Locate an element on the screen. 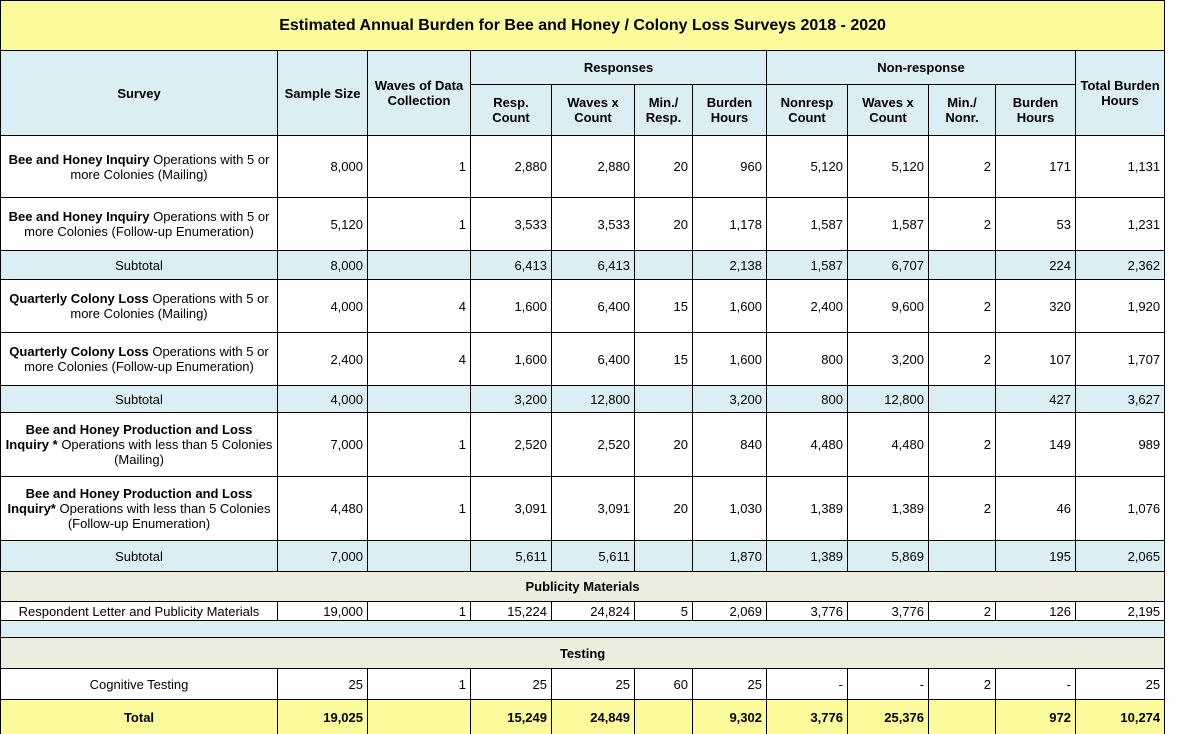 The image size is (1195, 734). value-cell: 10,274 is located at coordinates (1120, 716).